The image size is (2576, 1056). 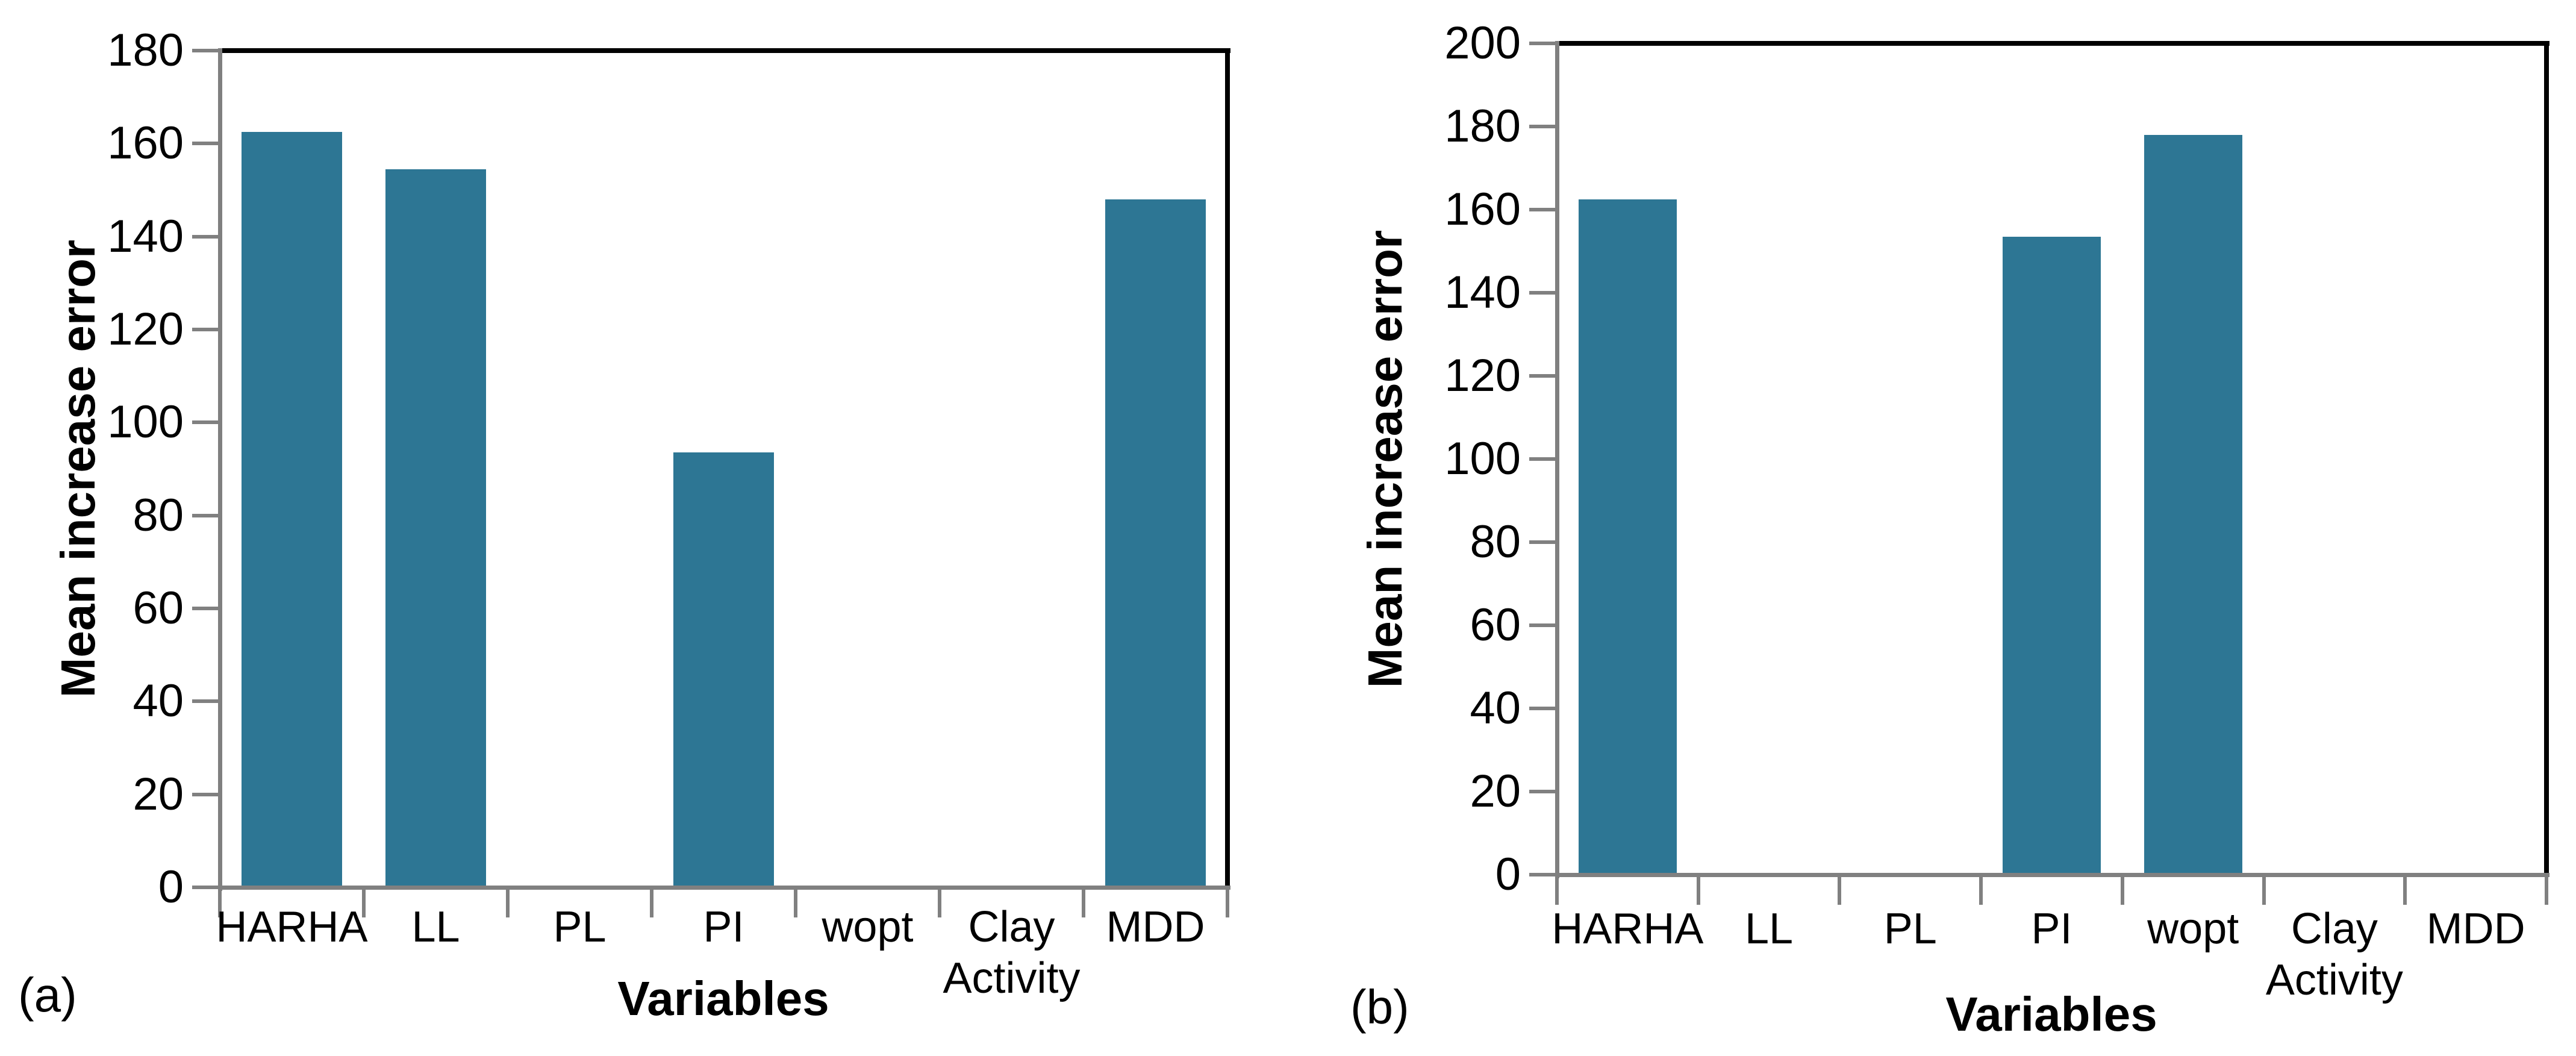 I want to click on bar-MDD, so click(x=1155, y=542).